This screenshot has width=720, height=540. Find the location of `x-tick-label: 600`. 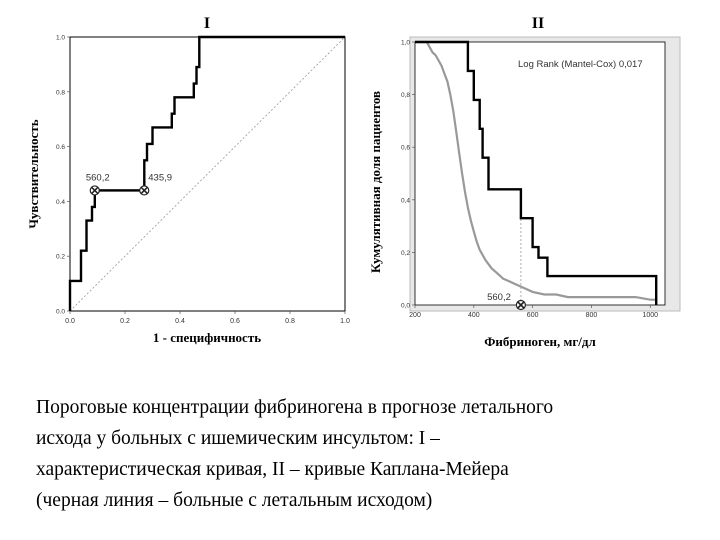

x-tick-label: 600 is located at coordinates (533, 315).